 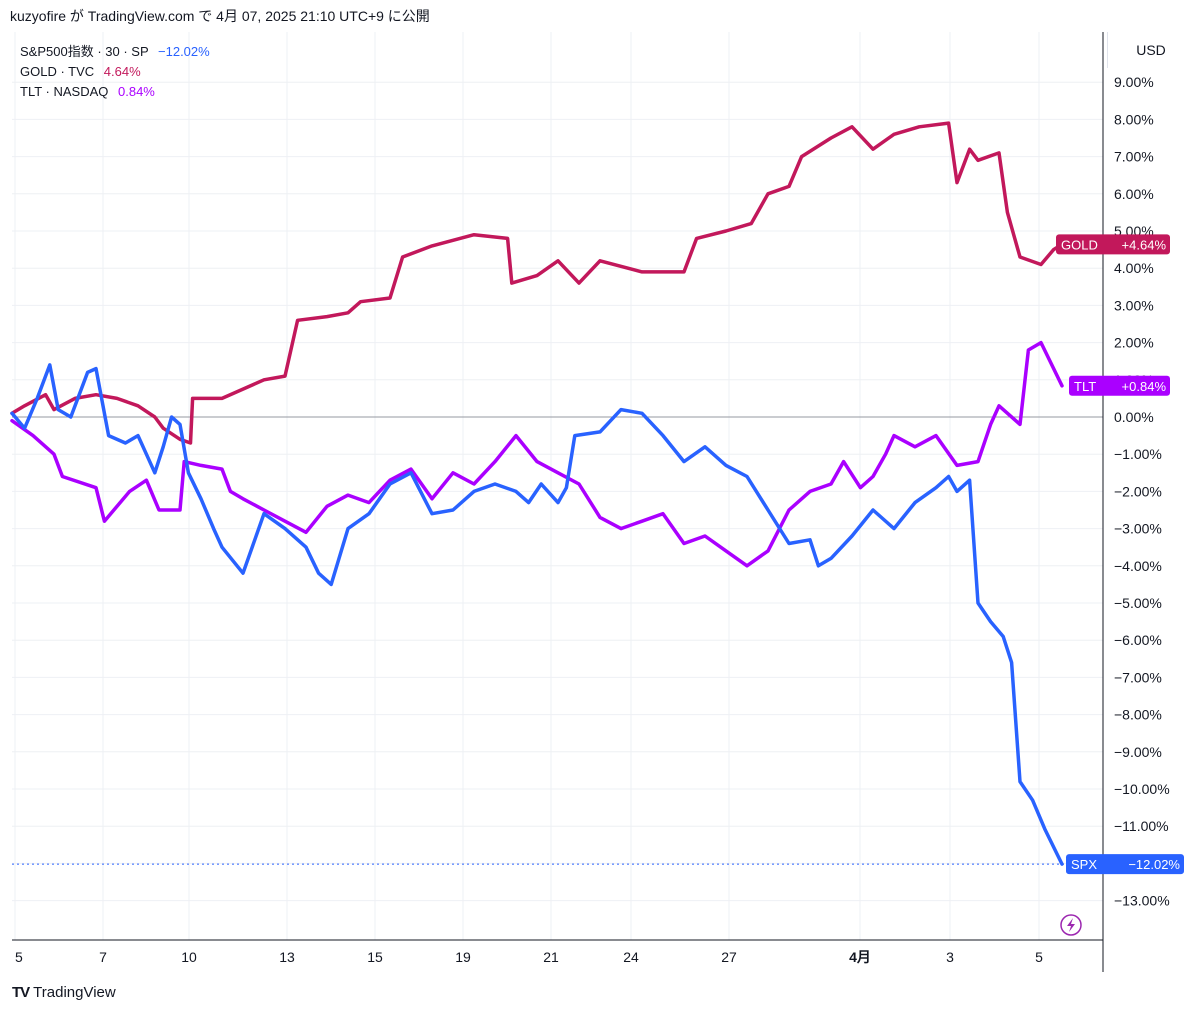 What do you see at coordinates (463, 957) in the screenshot?
I see `x-tick-label: 19` at bounding box center [463, 957].